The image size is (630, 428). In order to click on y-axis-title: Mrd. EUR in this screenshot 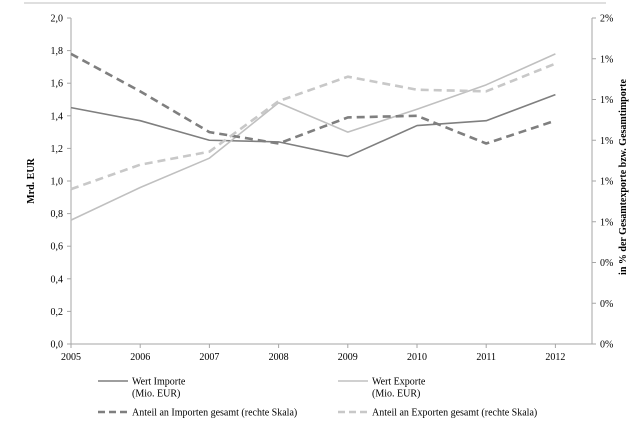, I will do `click(31, 180)`.